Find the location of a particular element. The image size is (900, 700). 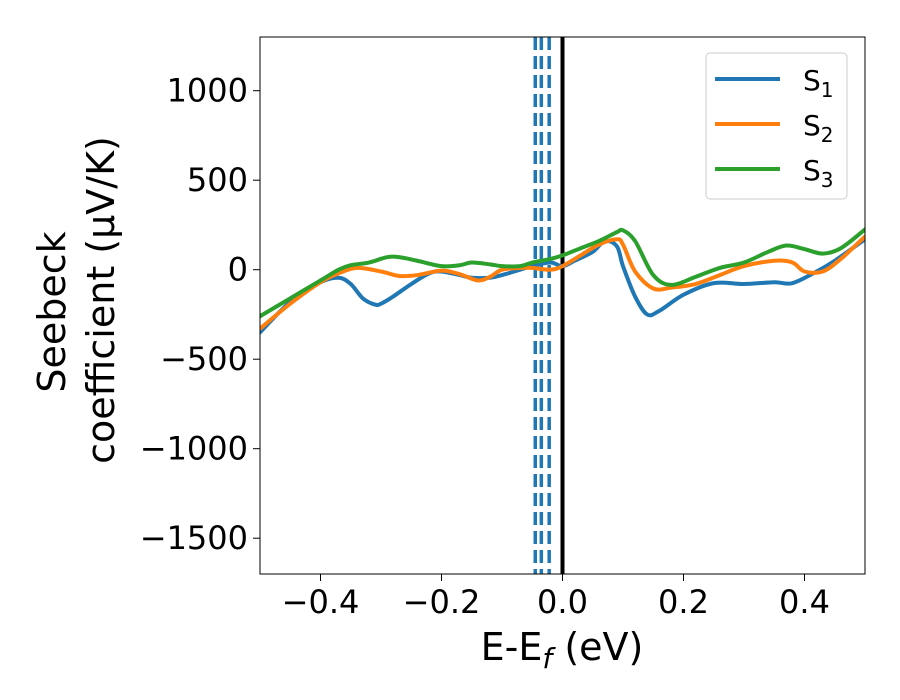

y-axis-label-line1: Seebeck is located at coordinates (52, 311).